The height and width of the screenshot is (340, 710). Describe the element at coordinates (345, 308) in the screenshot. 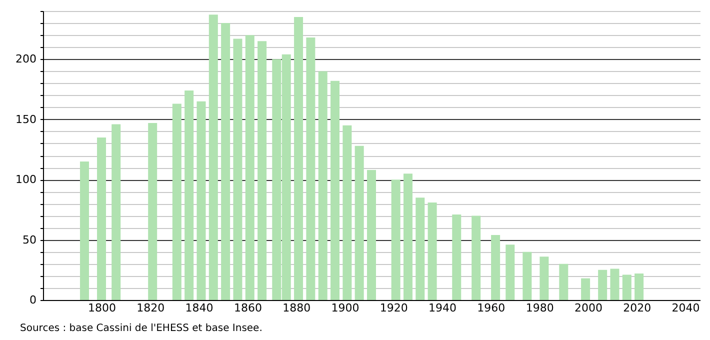

I see `x-tick-label: 1900` at that location.